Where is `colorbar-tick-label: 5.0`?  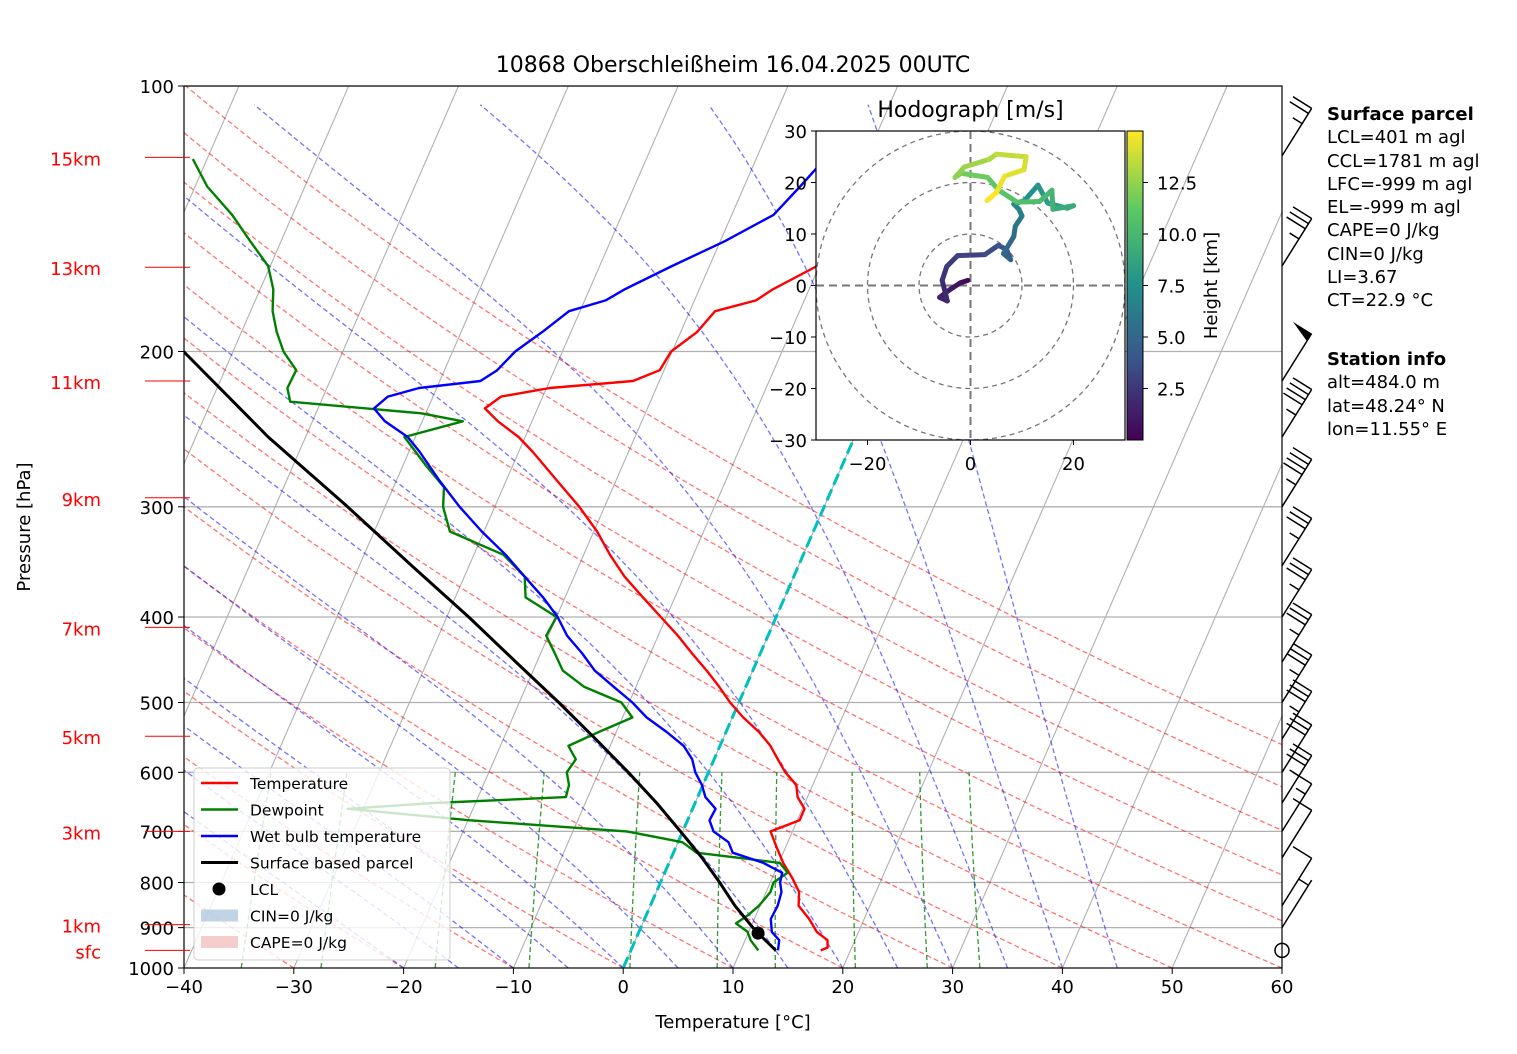 colorbar-tick-label: 5.0 is located at coordinates (1171, 338).